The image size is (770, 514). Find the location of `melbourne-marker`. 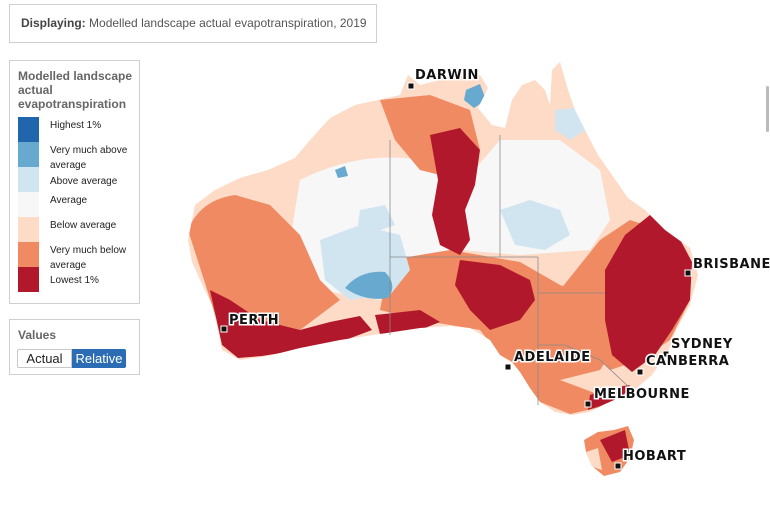

melbourne-marker is located at coordinates (588, 404).